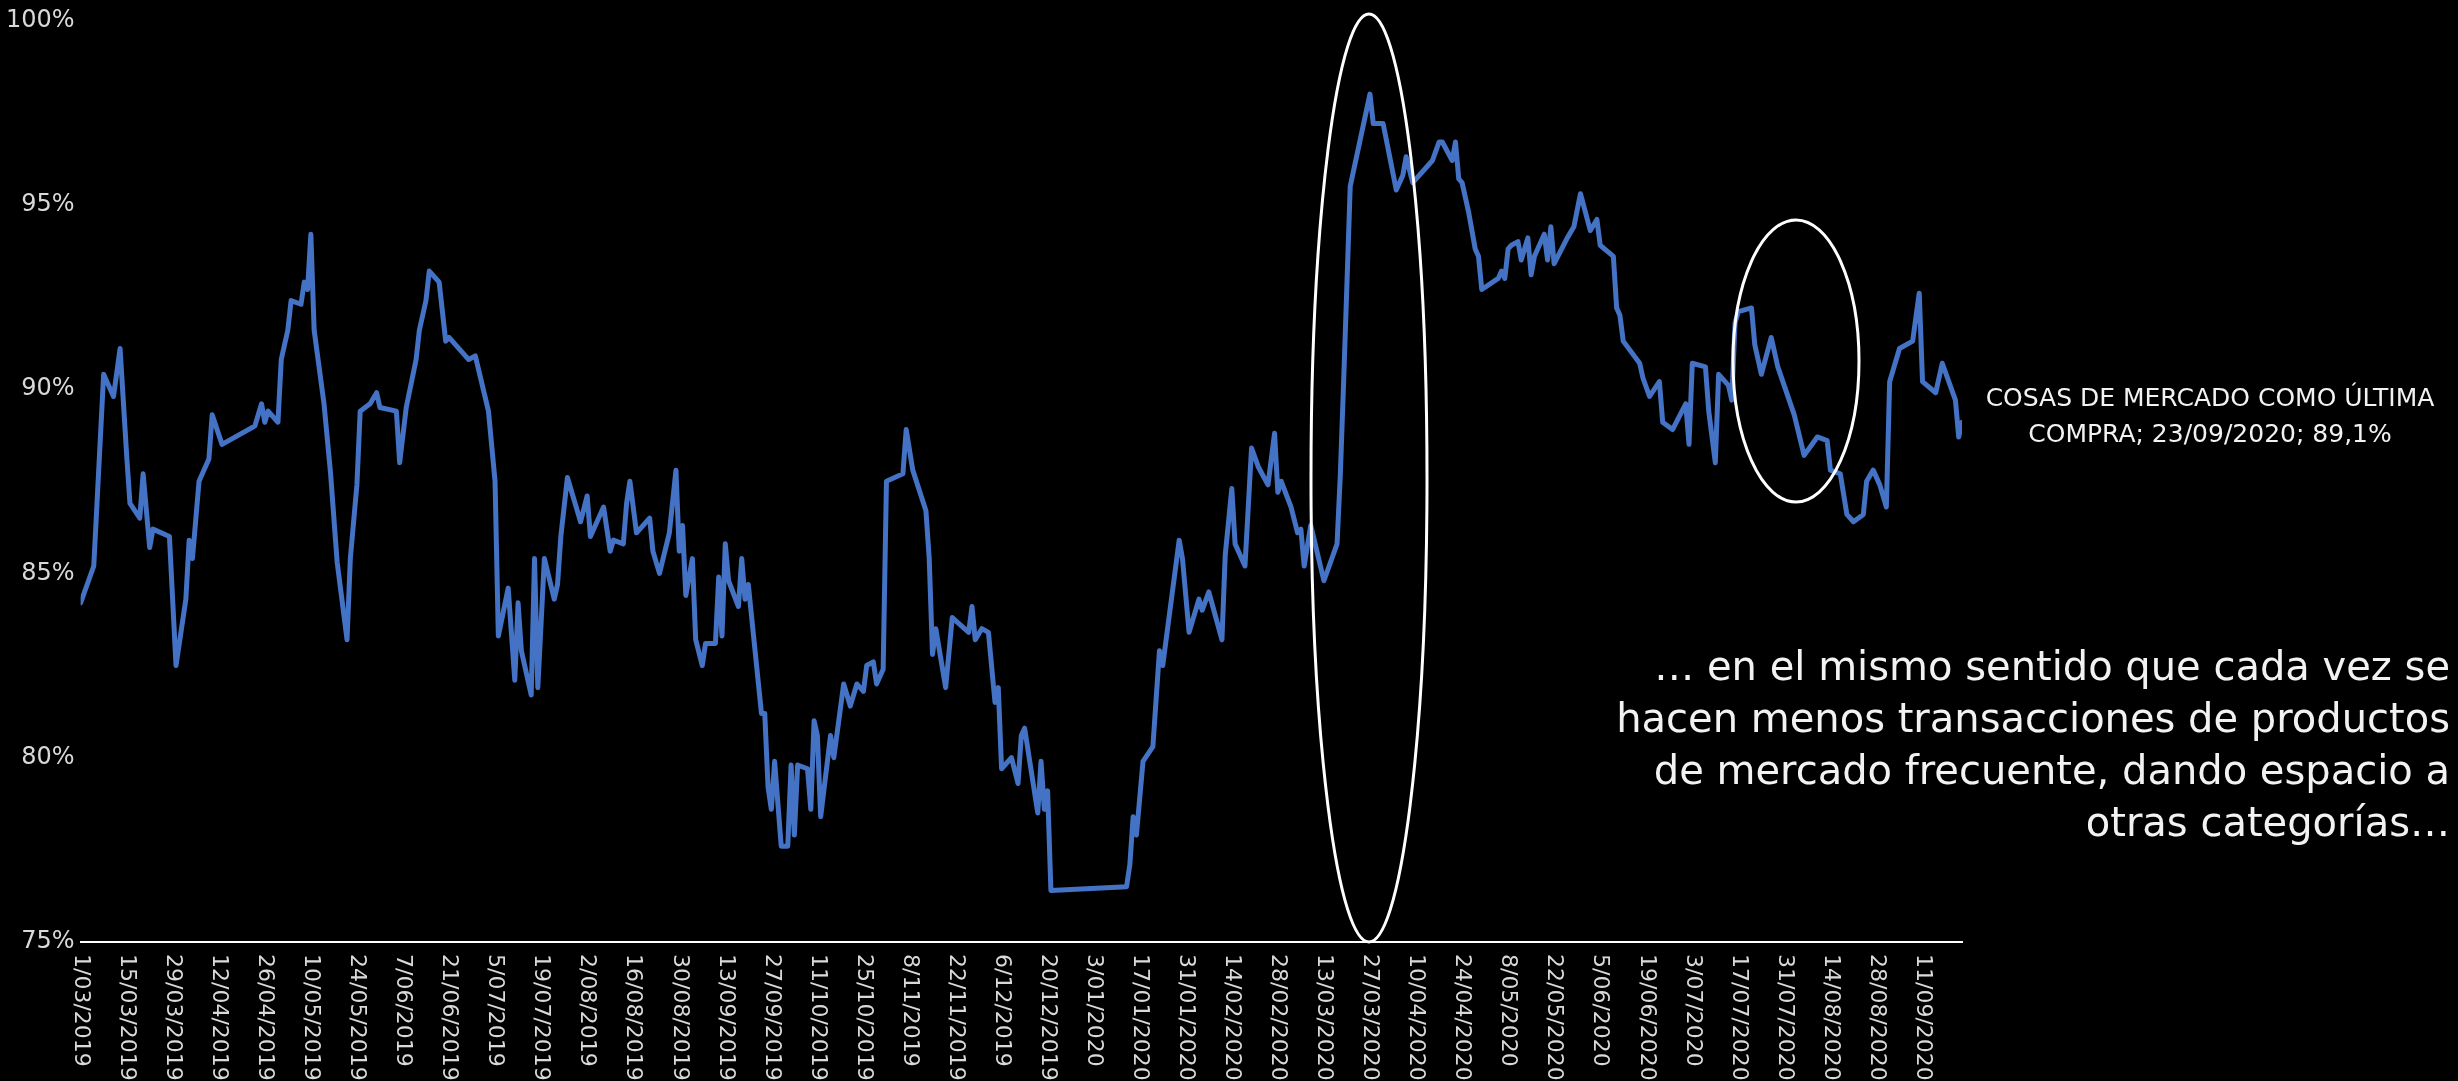 The height and width of the screenshot is (1081, 2458). I want to click on annotation: COSAS DE MERCADO COMO ÚLTIMA COMPRA; 23/09/2020; 89,1%, so click(2210, 416).